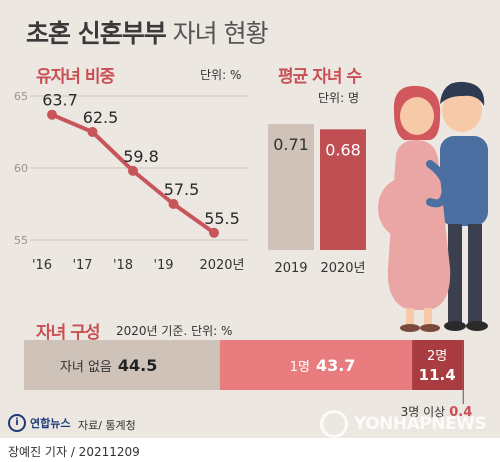 This screenshot has width=500, height=462. I want to click on watermark-text: YONHAPNEWS, so click(420, 424).